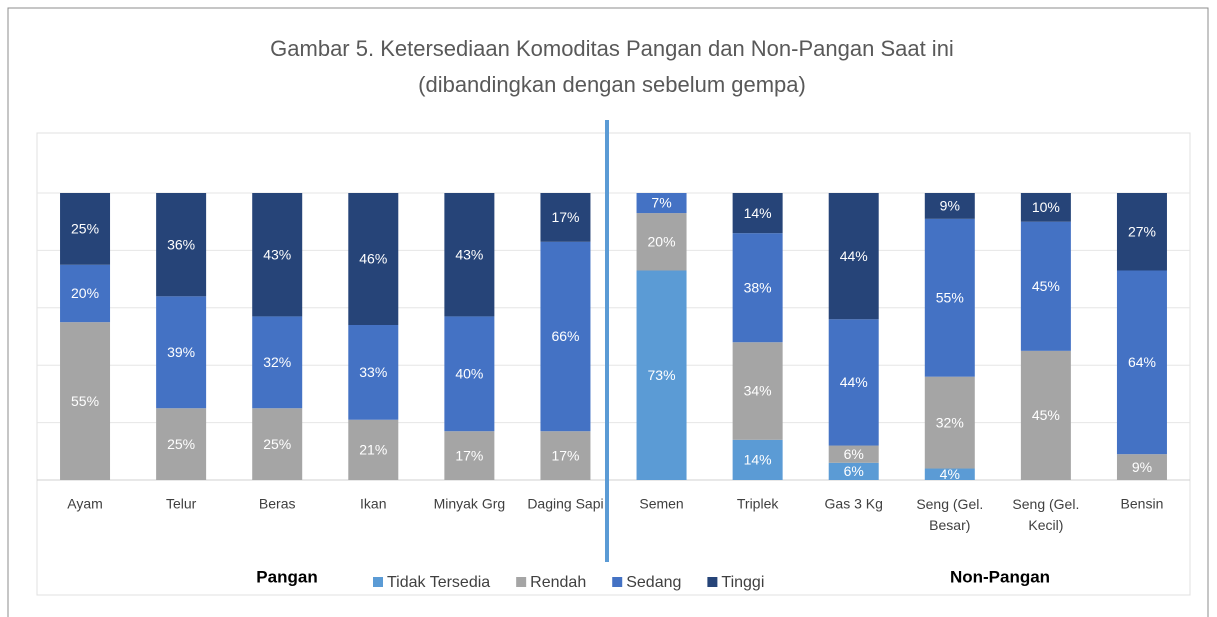 This screenshot has height=617, width=1217. I want to click on data-label: 33%, so click(373, 372).